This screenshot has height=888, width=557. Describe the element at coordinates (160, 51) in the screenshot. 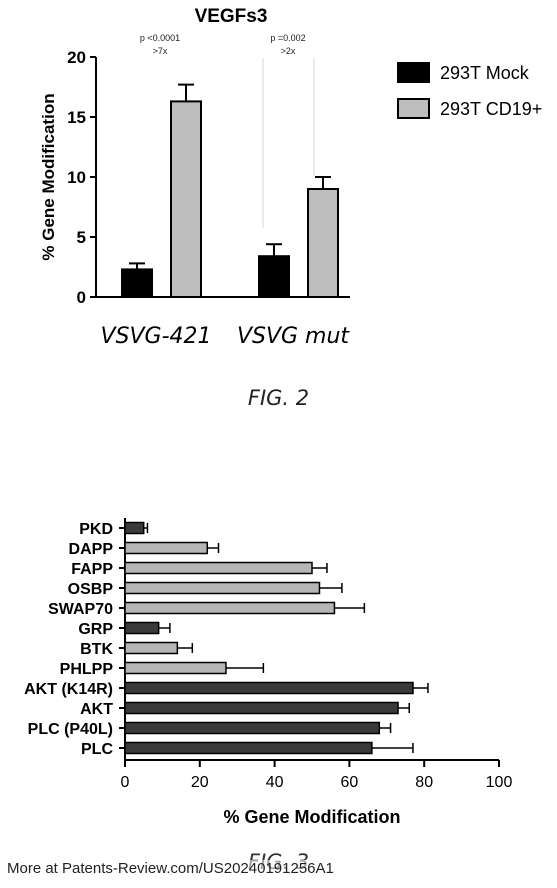

I see `chart1-annotation-fold: >7x` at that location.